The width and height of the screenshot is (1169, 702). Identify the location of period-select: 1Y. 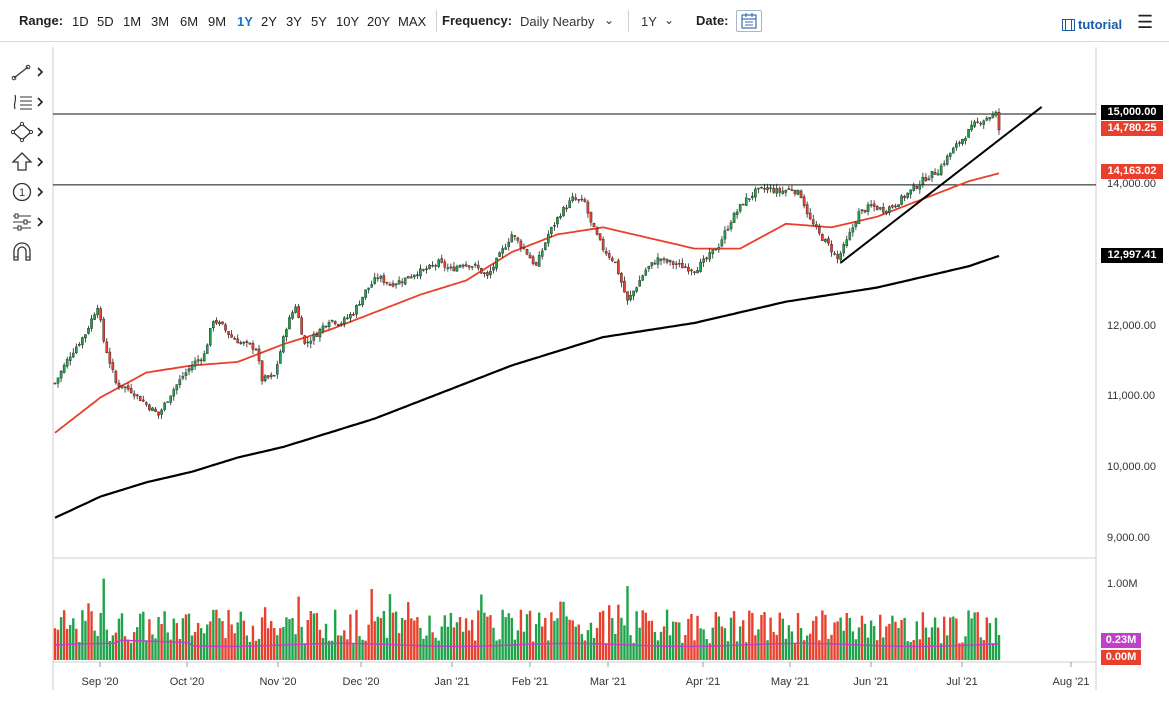
(649, 21).